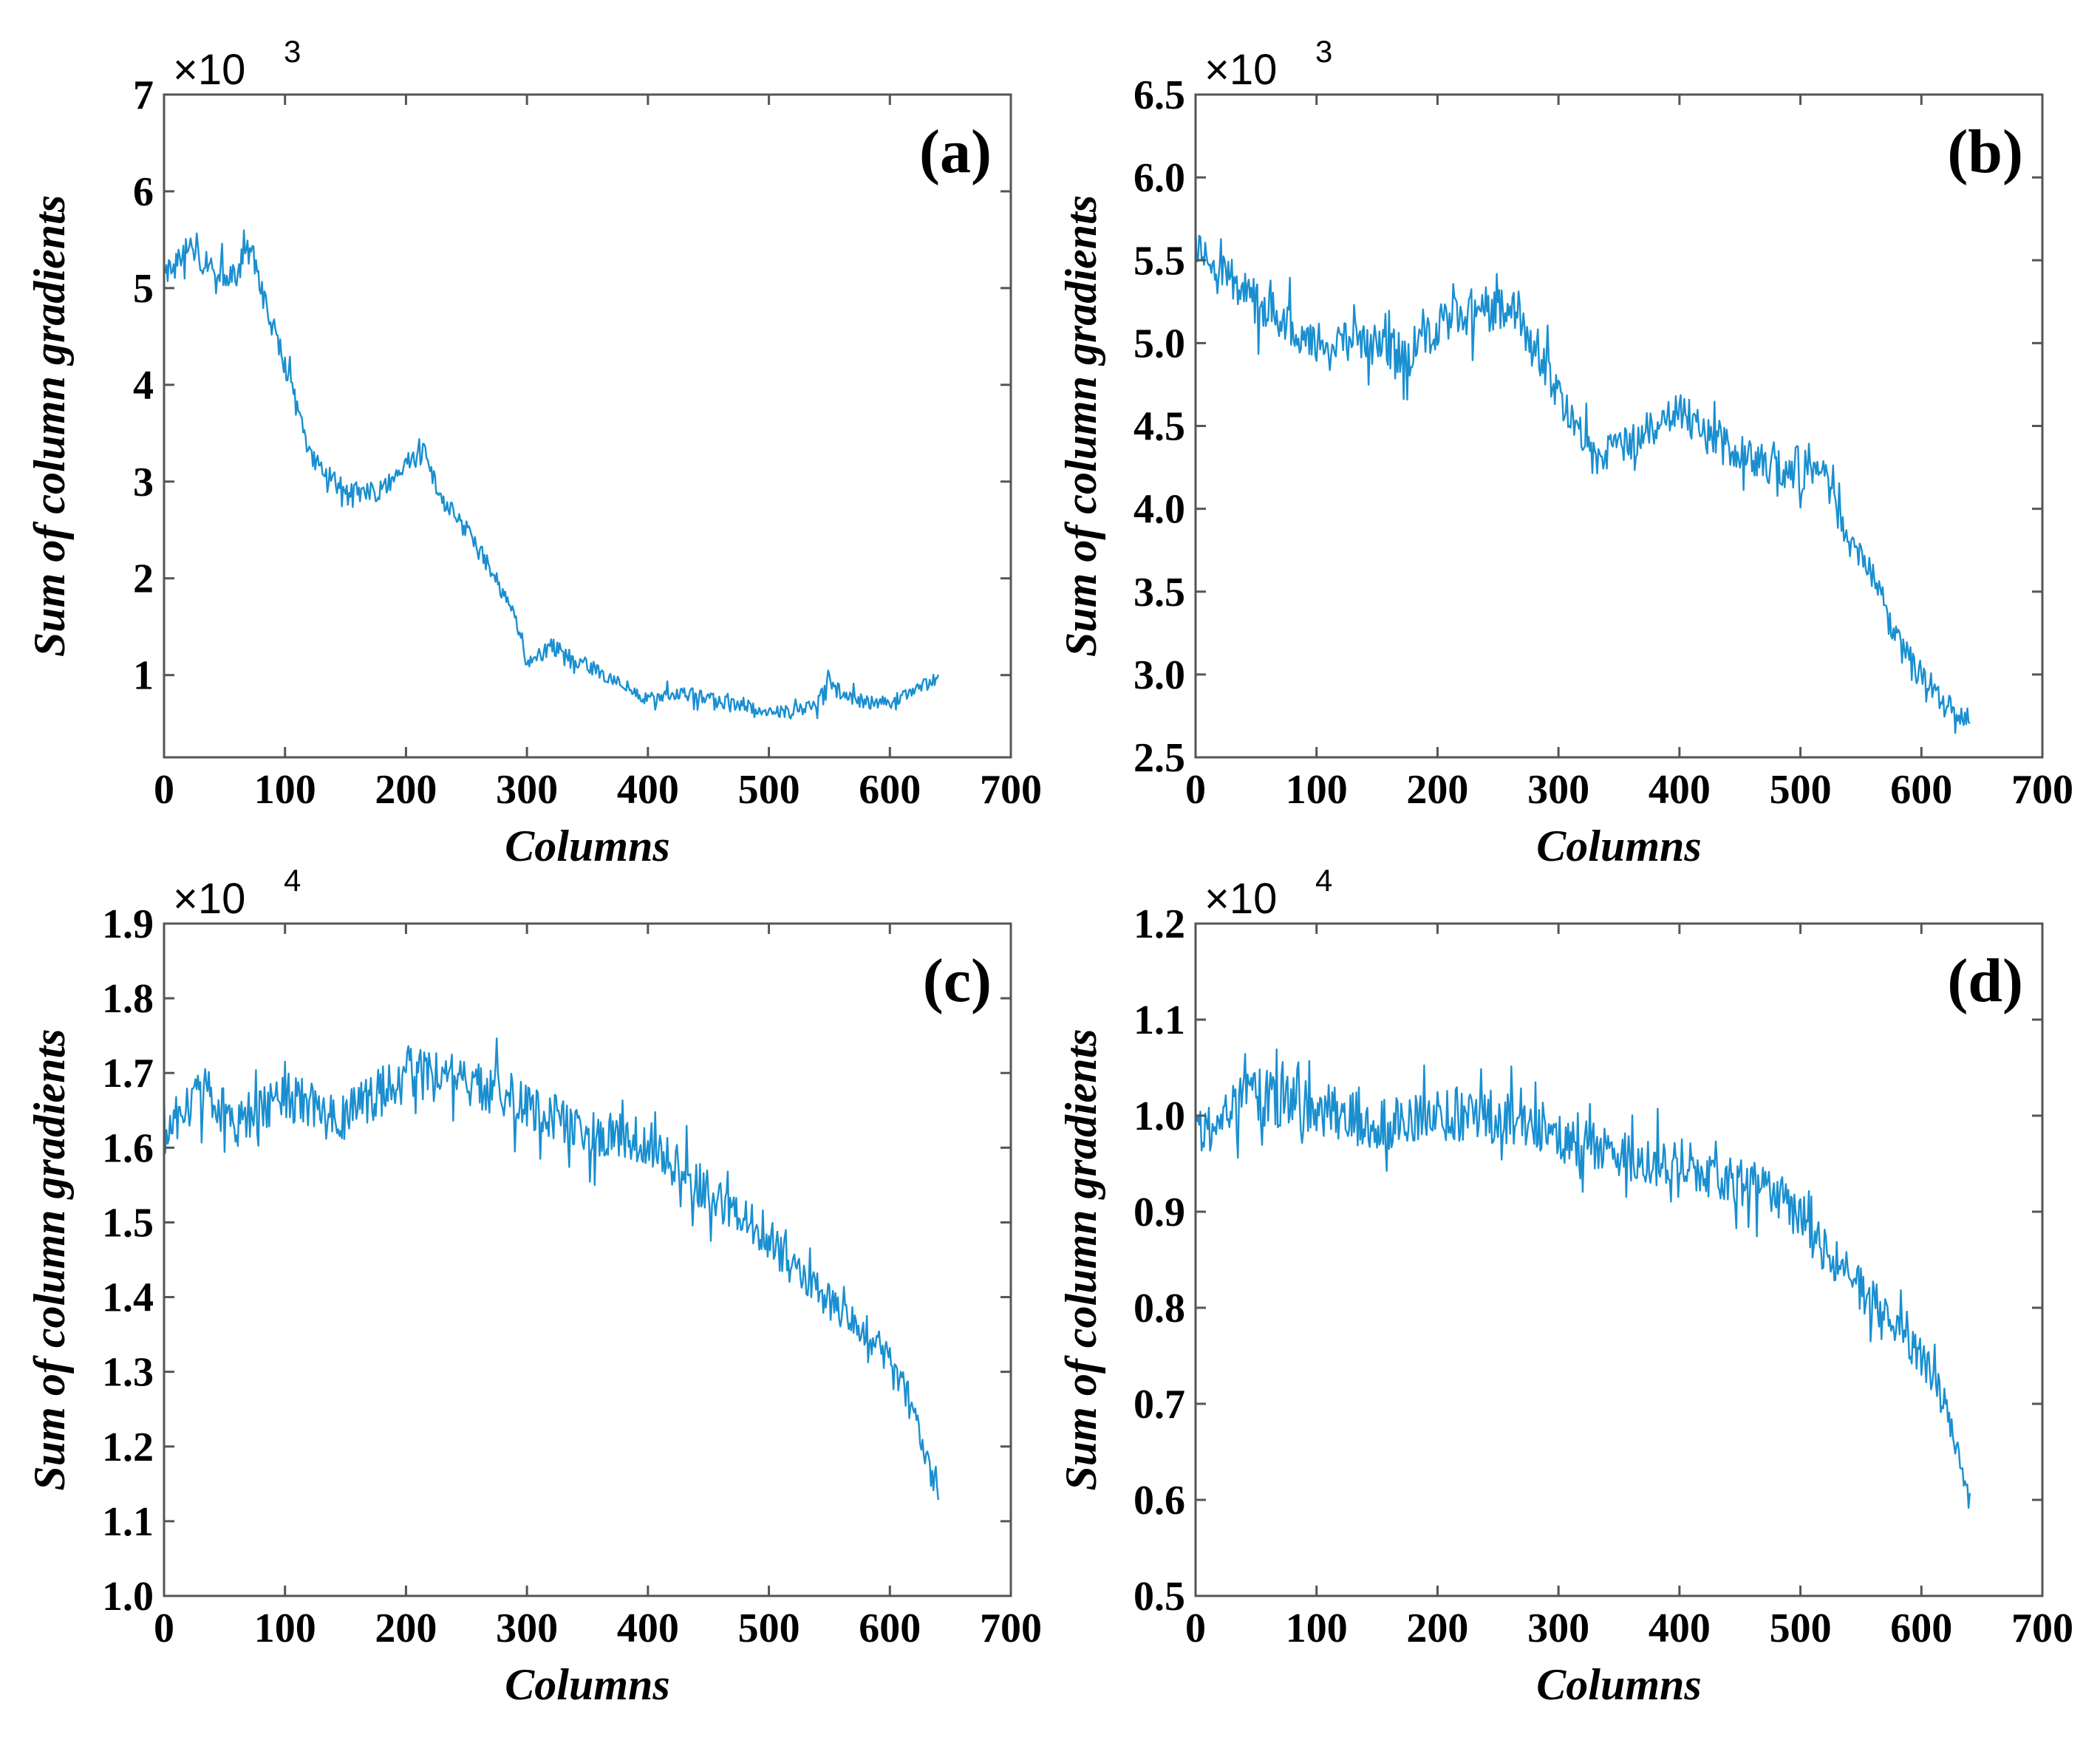 This screenshot has width=2100, height=1740. What do you see at coordinates (1159, 758) in the screenshot?
I see `y-tick-label: 2.5` at bounding box center [1159, 758].